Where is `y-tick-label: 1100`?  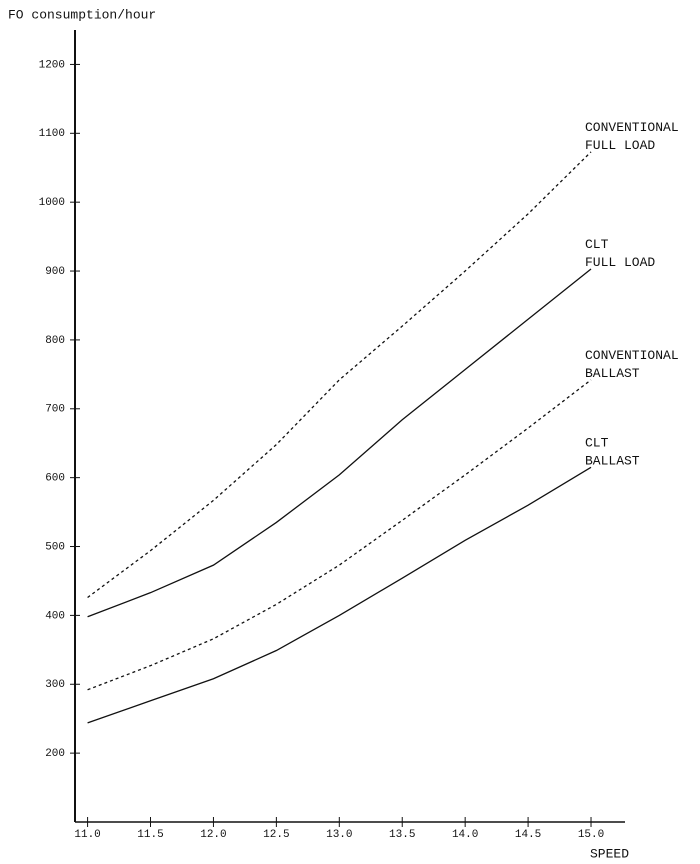
y-tick-label: 1100 is located at coordinates (52, 134).